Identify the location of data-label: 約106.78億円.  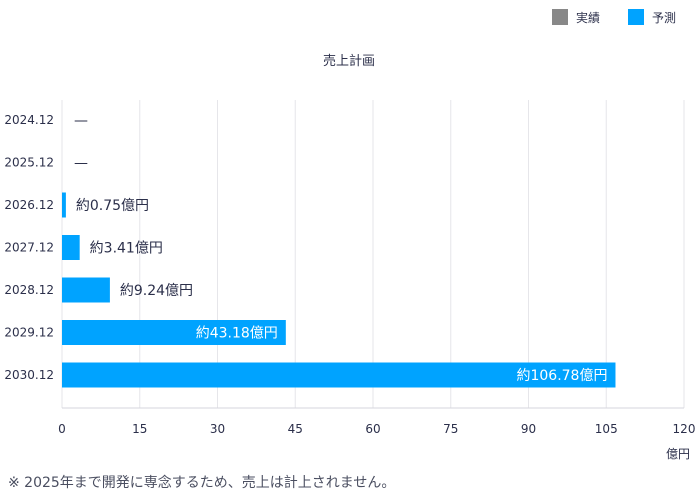
(561, 376).